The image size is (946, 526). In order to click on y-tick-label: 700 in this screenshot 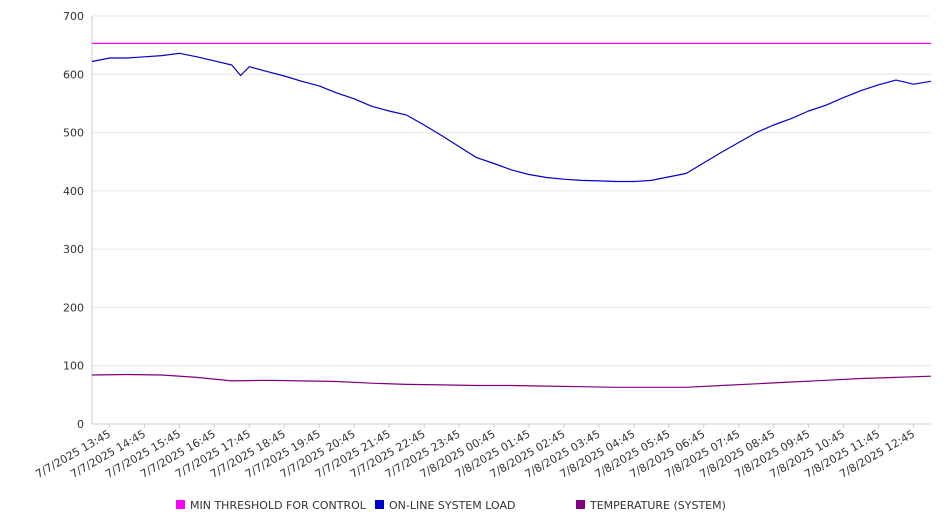, I will do `click(73, 16)`.